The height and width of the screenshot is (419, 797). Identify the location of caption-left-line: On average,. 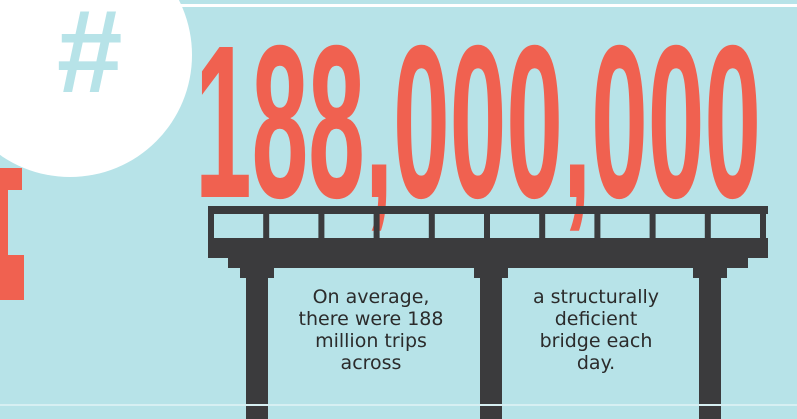
(371, 297).